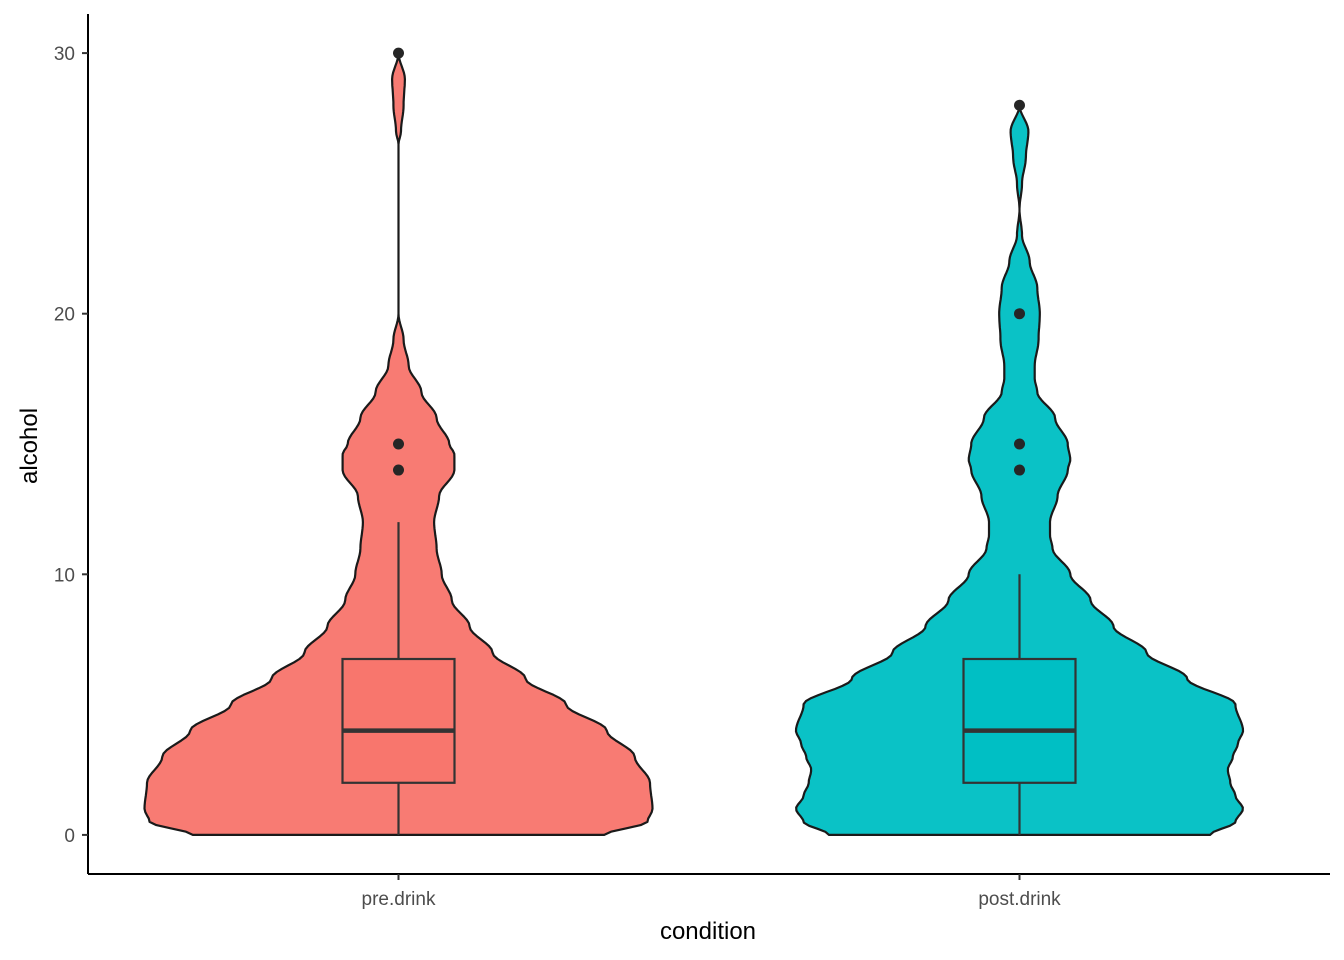  I want to click on x-tick-label: post.drink, so click(1019, 899).